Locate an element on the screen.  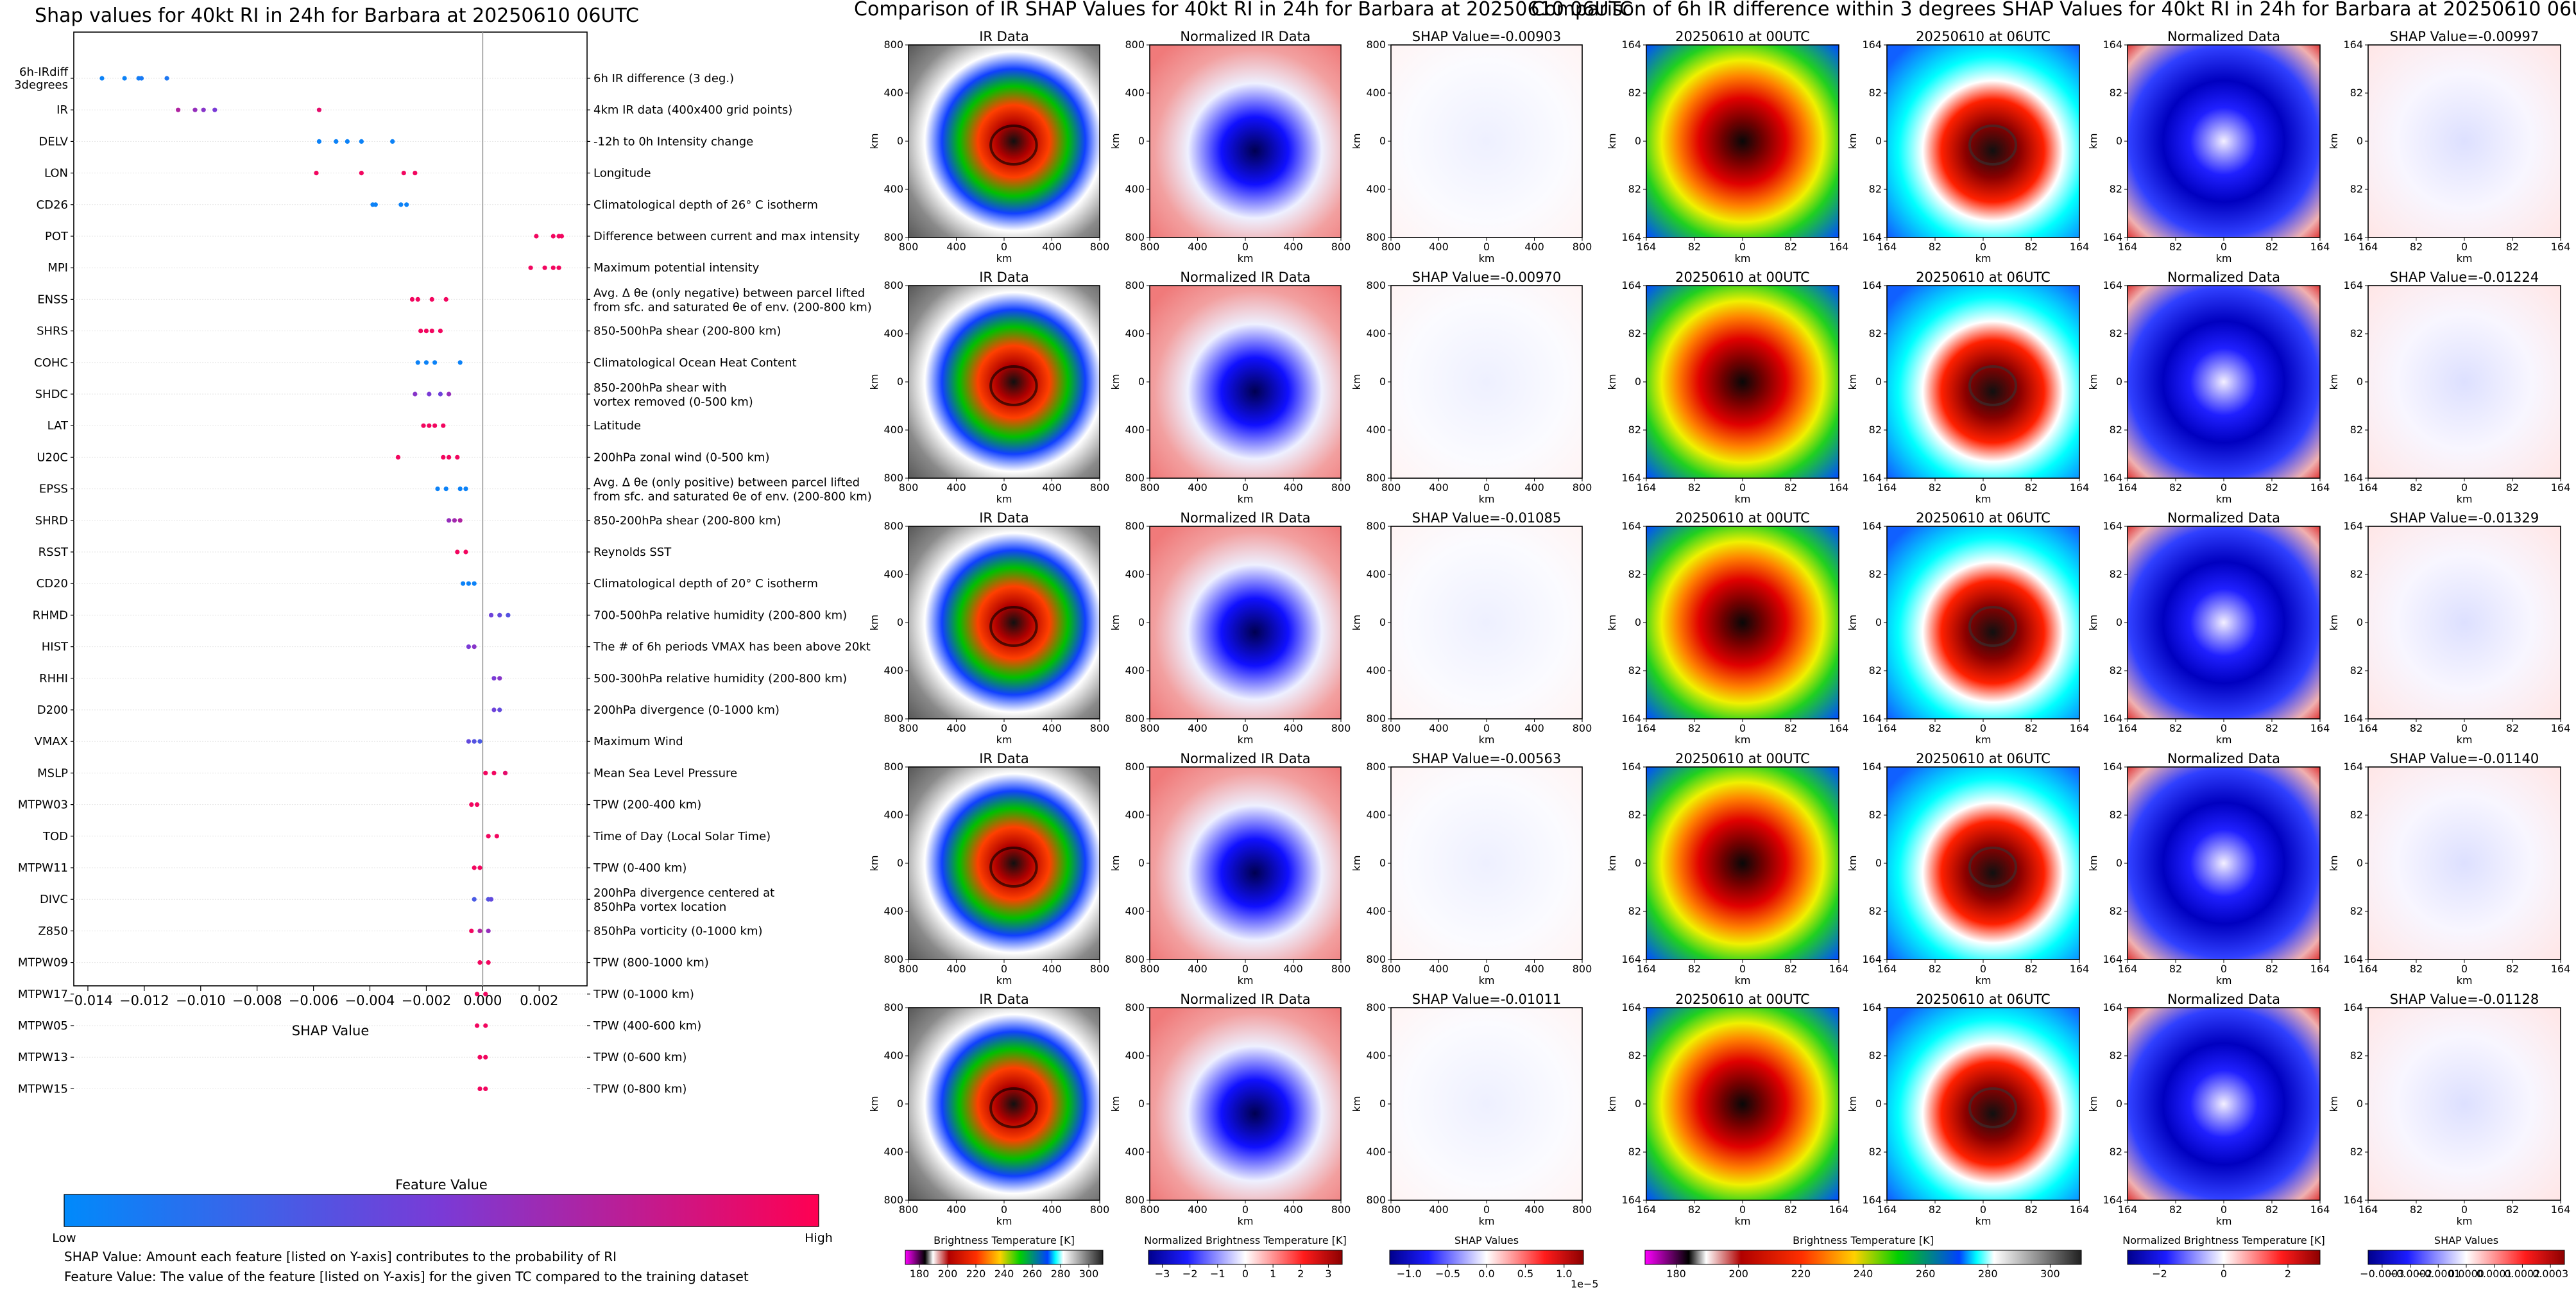
colorbar-title: Brightness Temperature [K] is located at coordinates (1005, 1240).